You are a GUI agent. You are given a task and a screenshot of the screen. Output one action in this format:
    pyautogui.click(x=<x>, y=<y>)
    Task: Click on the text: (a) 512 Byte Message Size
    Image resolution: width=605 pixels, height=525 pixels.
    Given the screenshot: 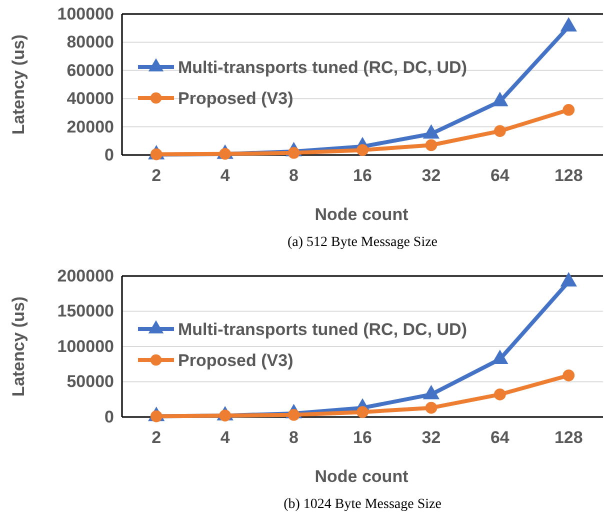 What is the action you would take?
    pyautogui.click(x=362, y=242)
    